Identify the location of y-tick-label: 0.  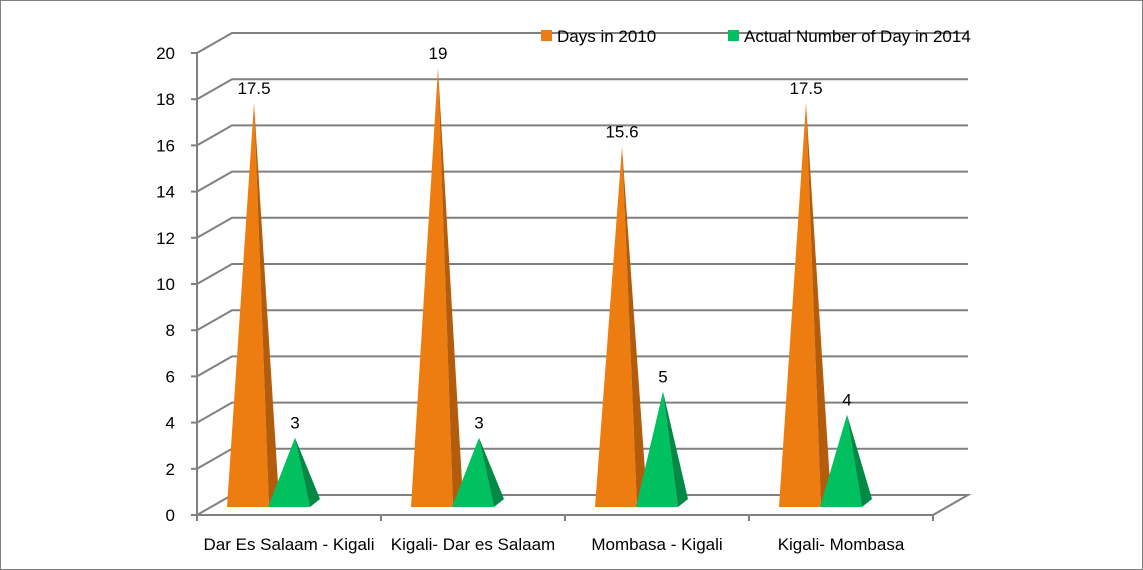
(170, 515).